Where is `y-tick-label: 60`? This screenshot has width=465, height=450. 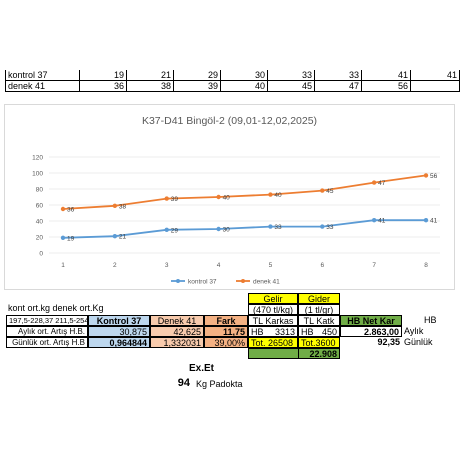 y-tick-label: 60 is located at coordinates (40, 206).